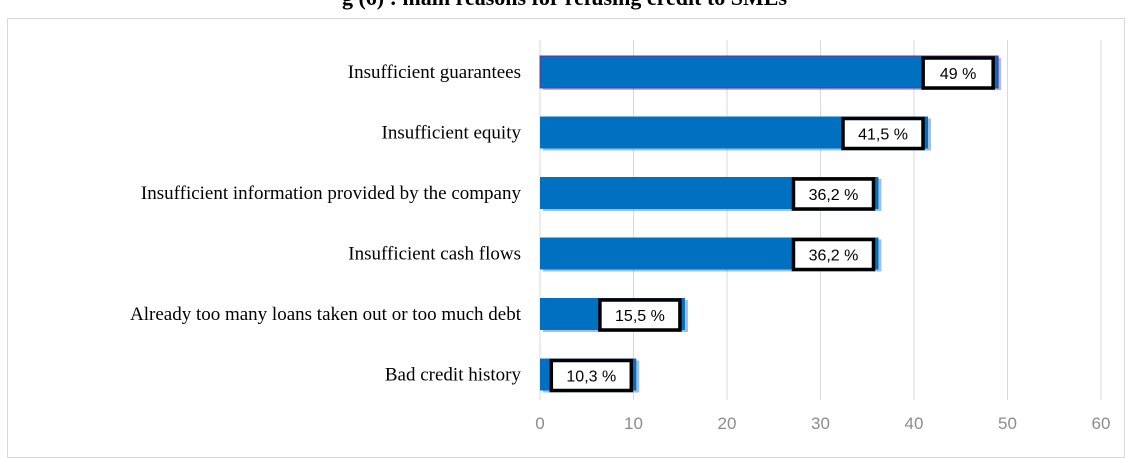 The height and width of the screenshot is (458, 1129). What do you see at coordinates (1101, 423) in the screenshot?
I see `x-tick-label-60: 60` at bounding box center [1101, 423].